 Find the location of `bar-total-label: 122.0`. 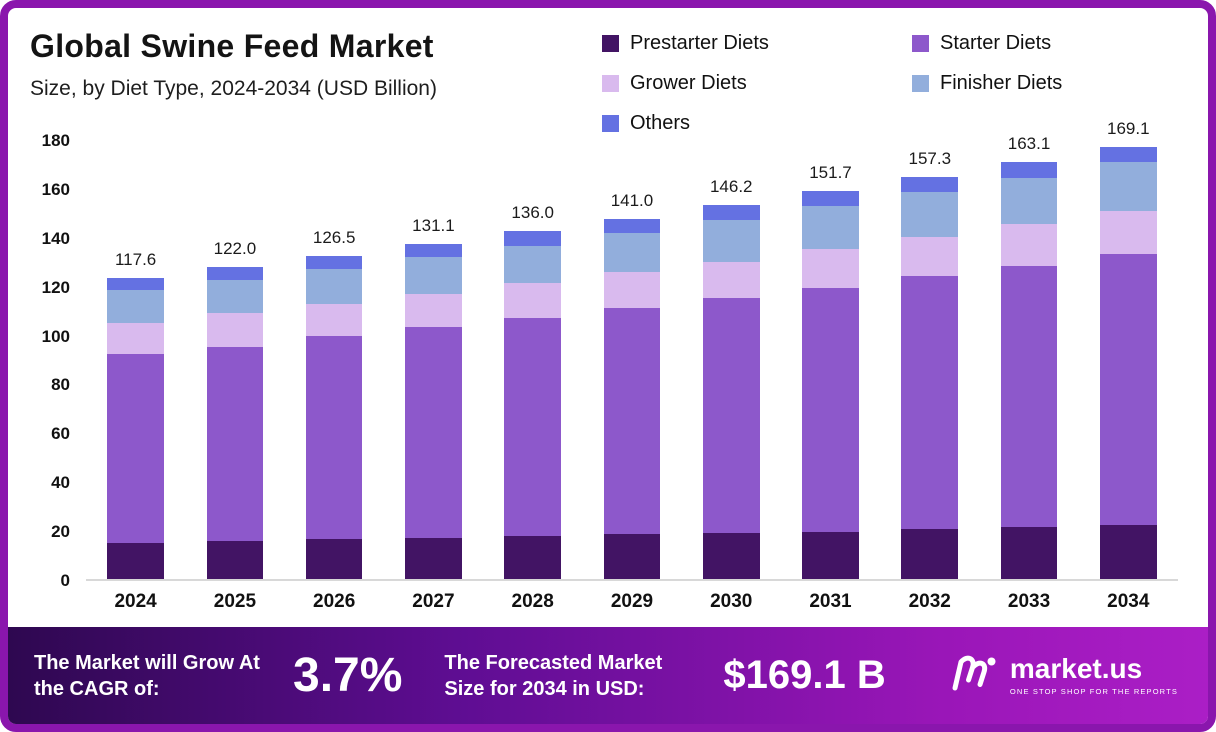

bar-total-label: 122.0 is located at coordinates (235, 249).